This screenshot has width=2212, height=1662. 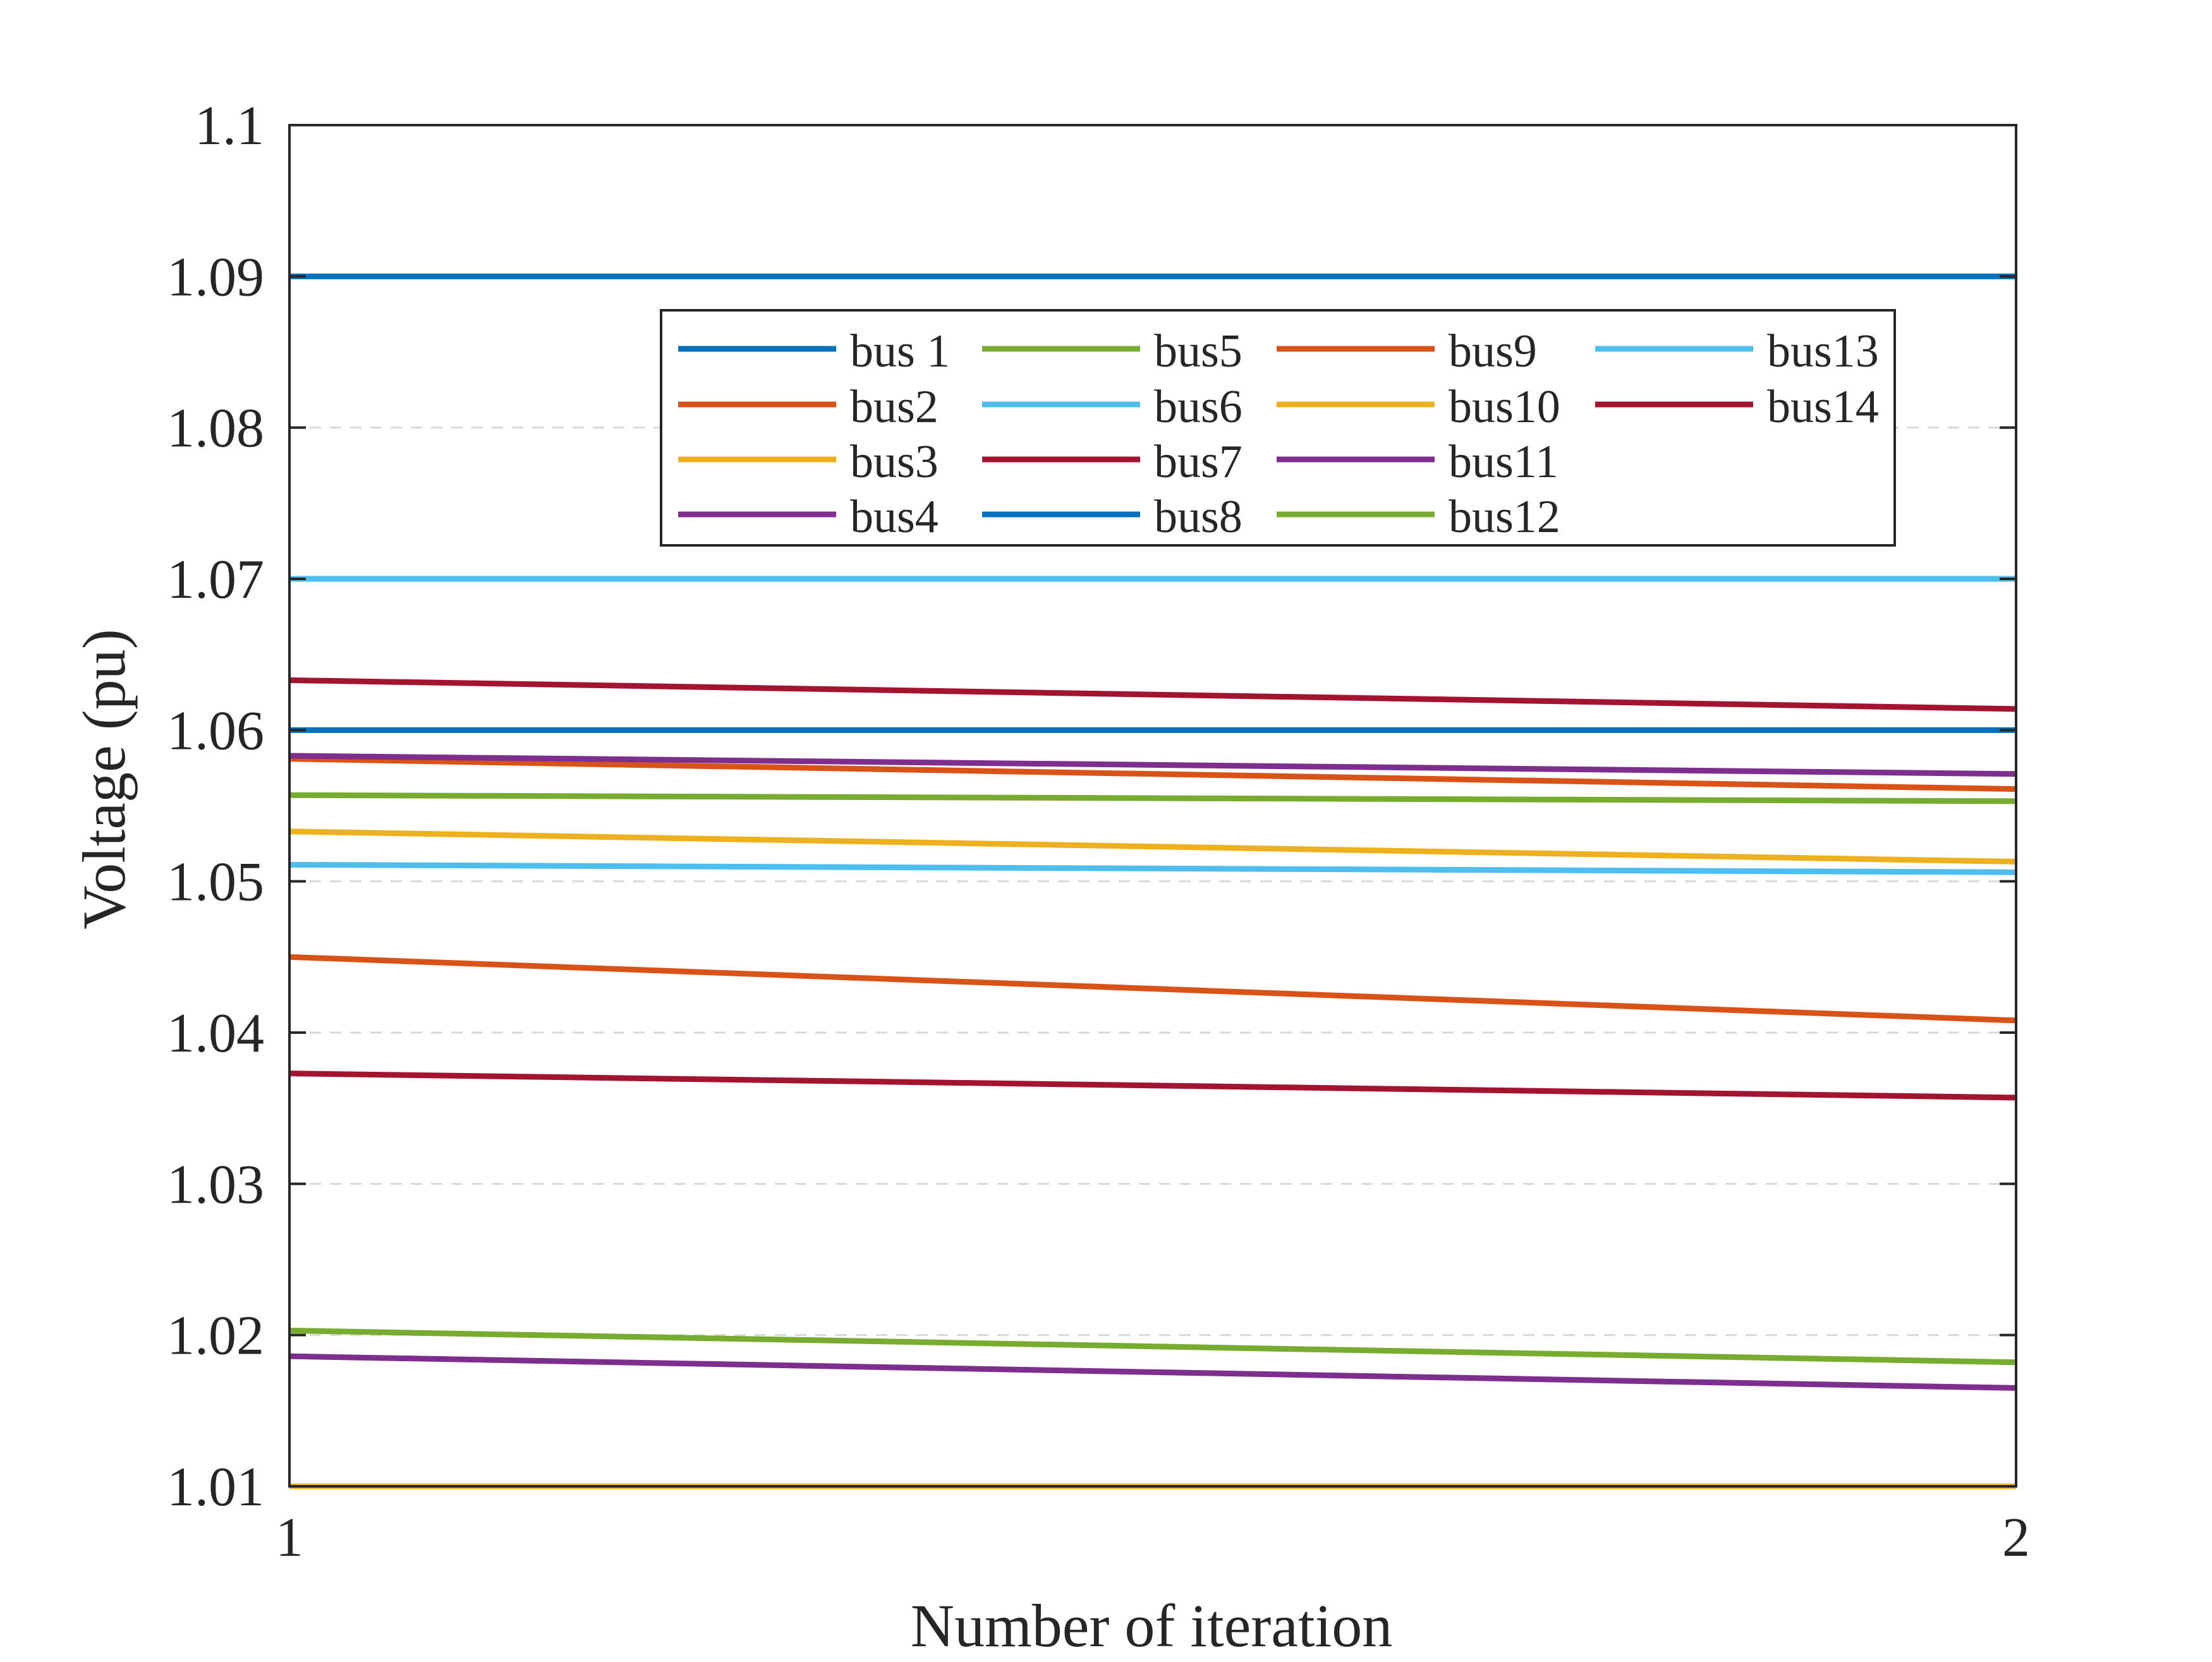 What do you see at coordinates (104, 779) in the screenshot?
I see `y-axis-label: Voltage (pu)` at bounding box center [104, 779].